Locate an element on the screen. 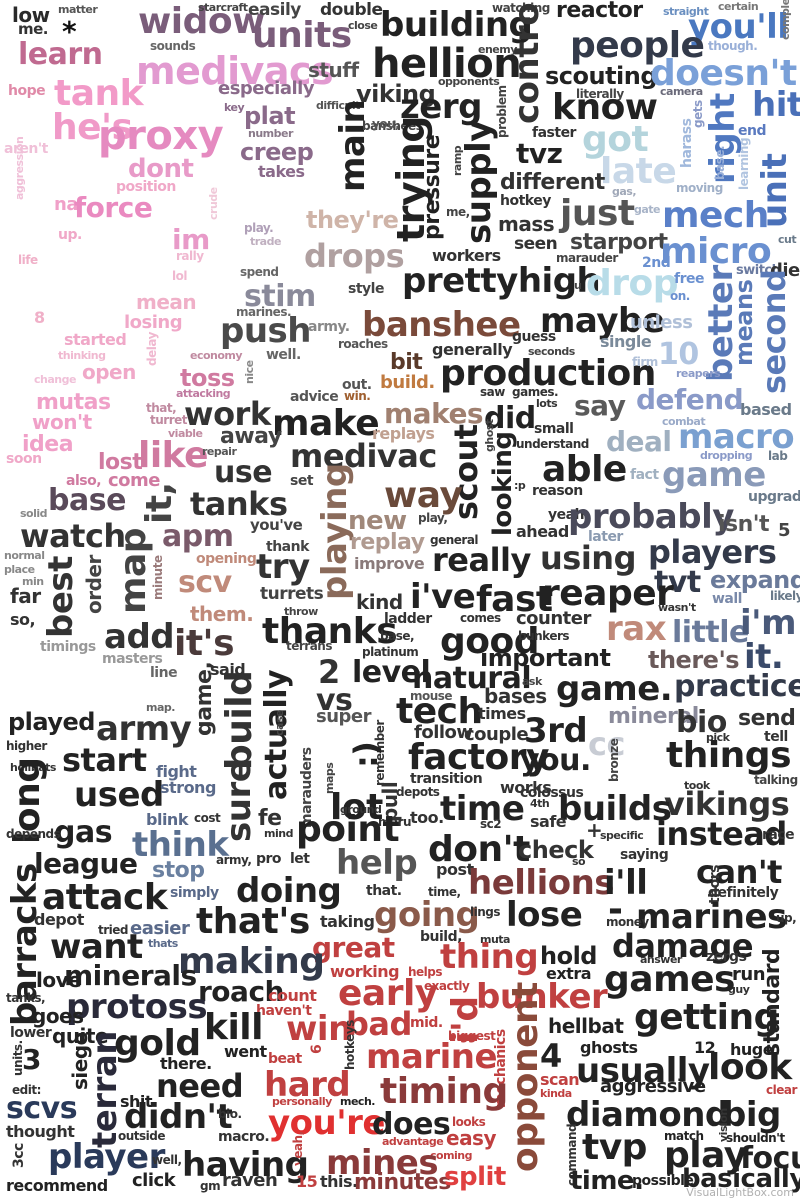  cloud-word: gate is located at coordinates (647, 209).